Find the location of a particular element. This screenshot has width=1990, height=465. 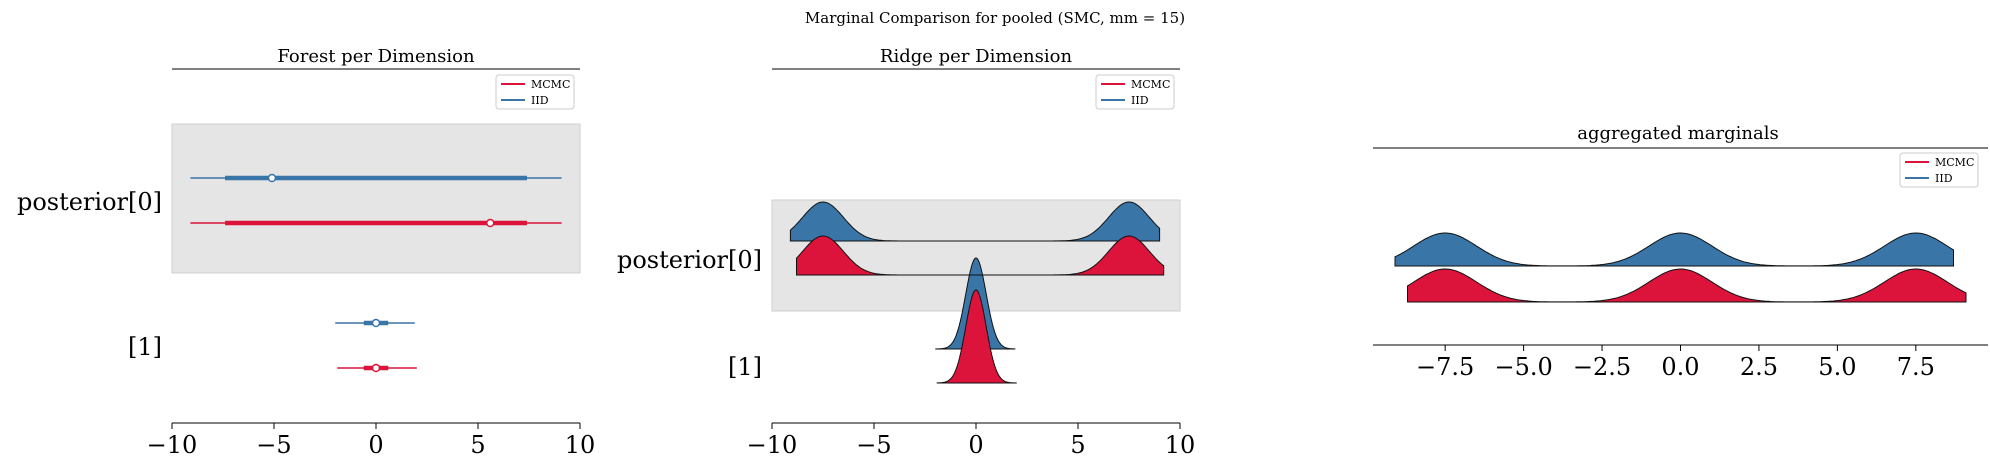

forest-mcmc-0-point-estimate is located at coordinates (490, 223).